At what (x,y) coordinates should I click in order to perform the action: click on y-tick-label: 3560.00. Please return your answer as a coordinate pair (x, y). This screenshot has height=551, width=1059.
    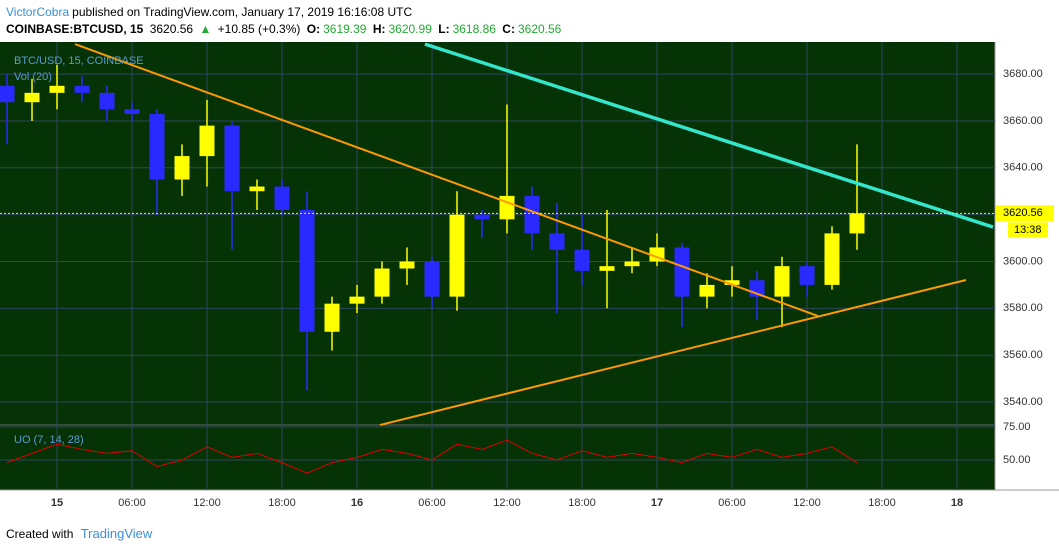
    Looking at the image, I should click on (1023, 355).